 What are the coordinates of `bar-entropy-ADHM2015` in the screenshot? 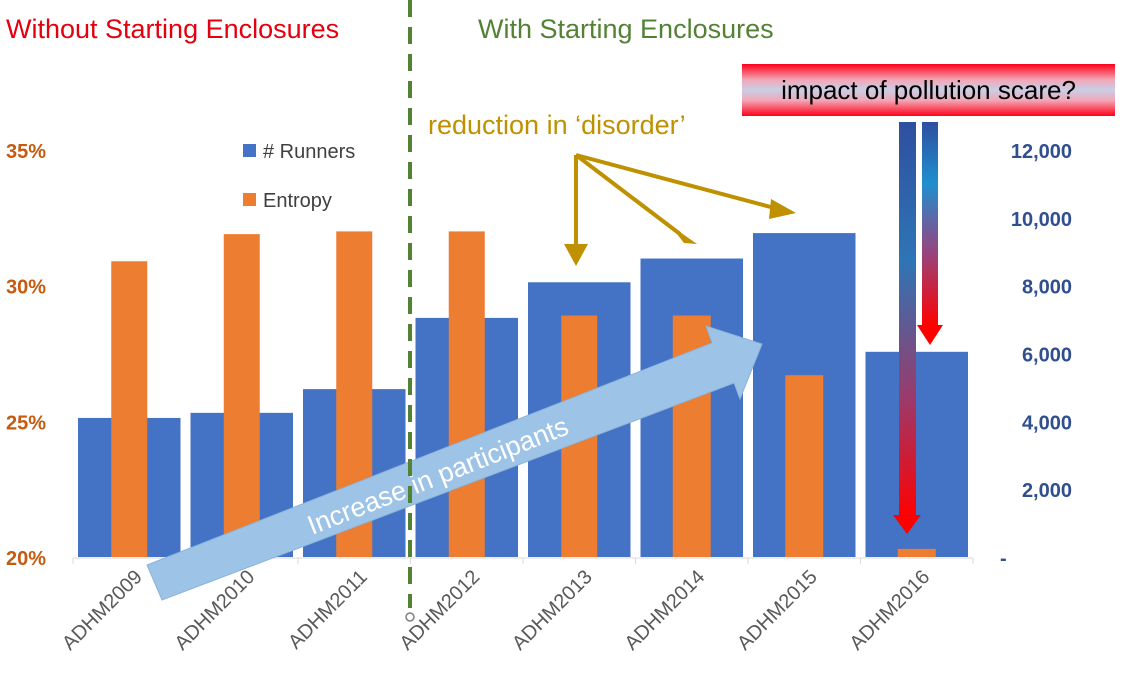 It's located at (804, 466).